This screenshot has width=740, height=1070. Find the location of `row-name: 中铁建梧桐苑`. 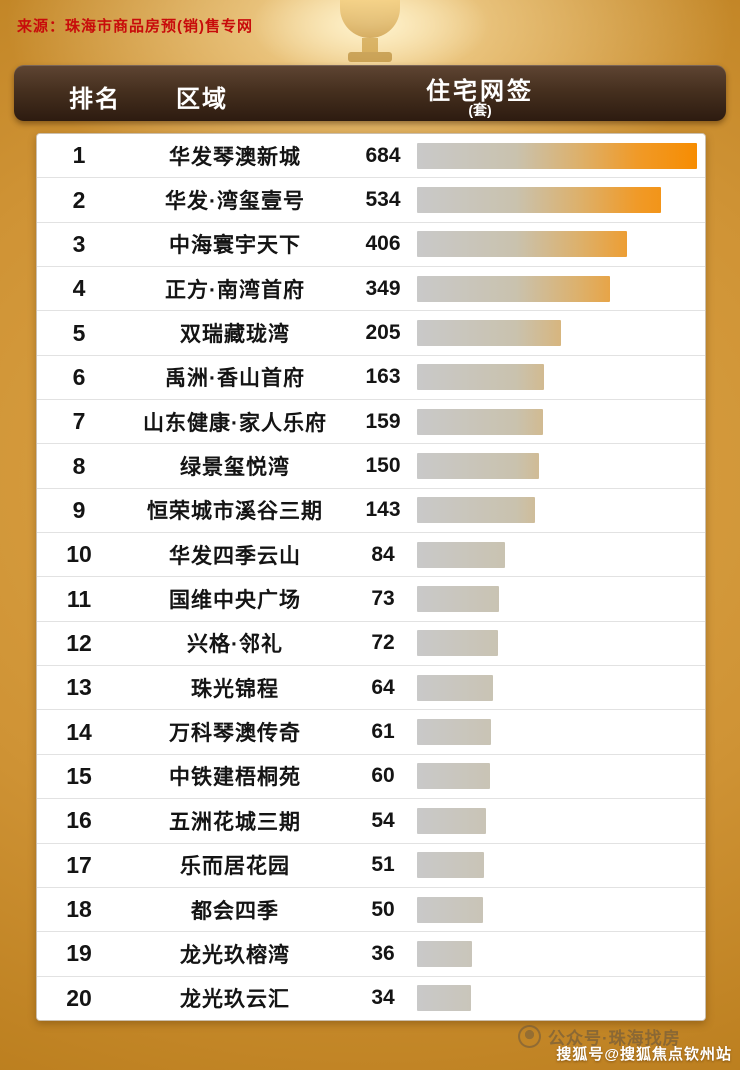

row-name: 中铁建梧桐苑 is located at coordinates (235, 778).